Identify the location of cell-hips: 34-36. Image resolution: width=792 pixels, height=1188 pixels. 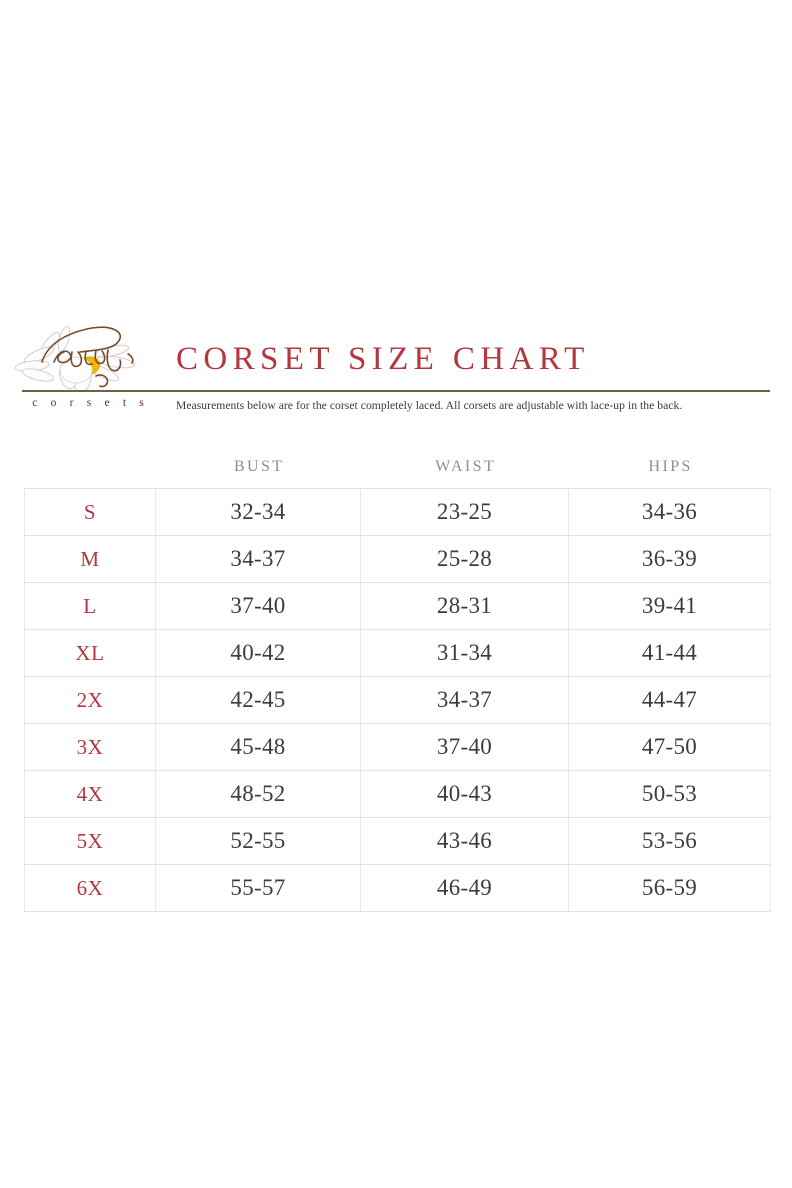
(669, 512).